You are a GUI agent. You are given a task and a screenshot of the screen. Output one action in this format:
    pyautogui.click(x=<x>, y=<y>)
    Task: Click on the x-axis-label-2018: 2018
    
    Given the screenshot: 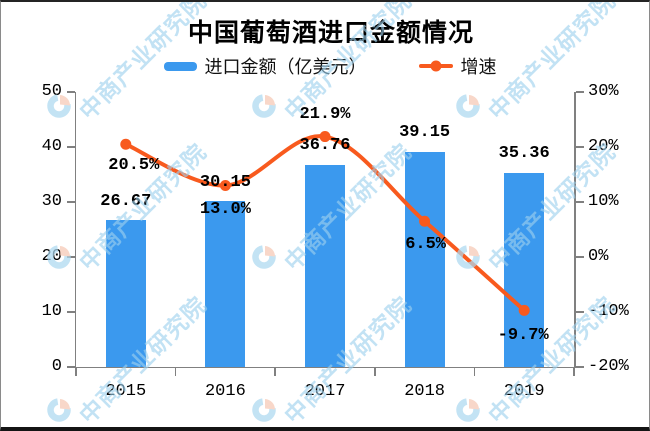 What is the action you would take?
    pyautogui.click(x=424, y=391)
    